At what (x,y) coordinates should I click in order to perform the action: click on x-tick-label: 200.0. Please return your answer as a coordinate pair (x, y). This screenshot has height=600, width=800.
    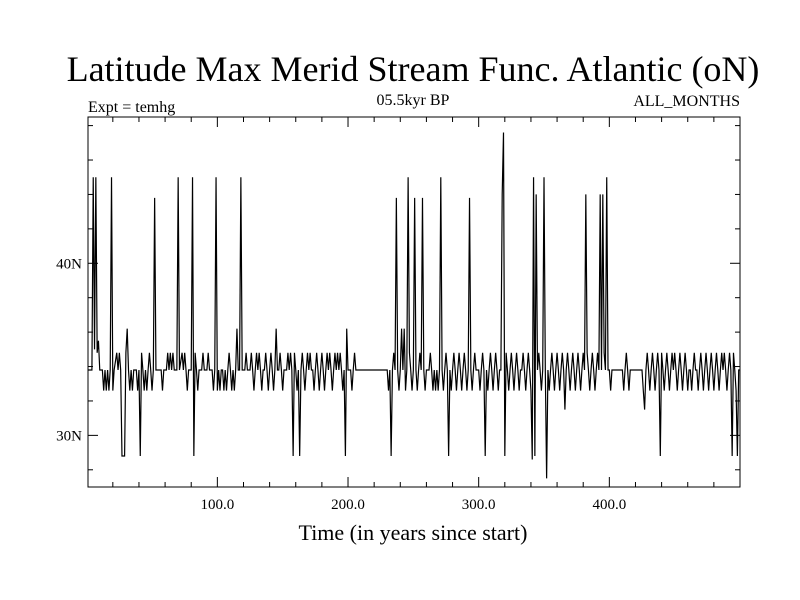
    Looking at the image, I should click on (348, 505).